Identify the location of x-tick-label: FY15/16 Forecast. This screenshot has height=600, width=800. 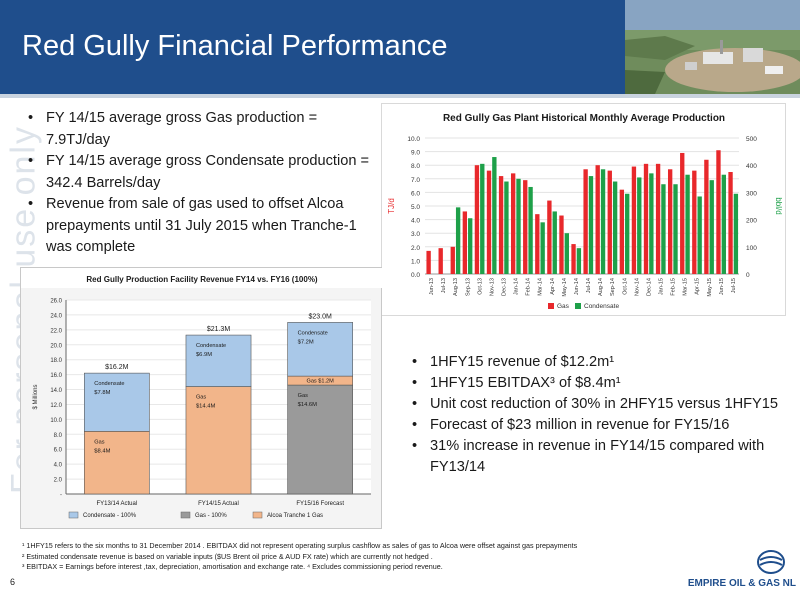
(320, 504).